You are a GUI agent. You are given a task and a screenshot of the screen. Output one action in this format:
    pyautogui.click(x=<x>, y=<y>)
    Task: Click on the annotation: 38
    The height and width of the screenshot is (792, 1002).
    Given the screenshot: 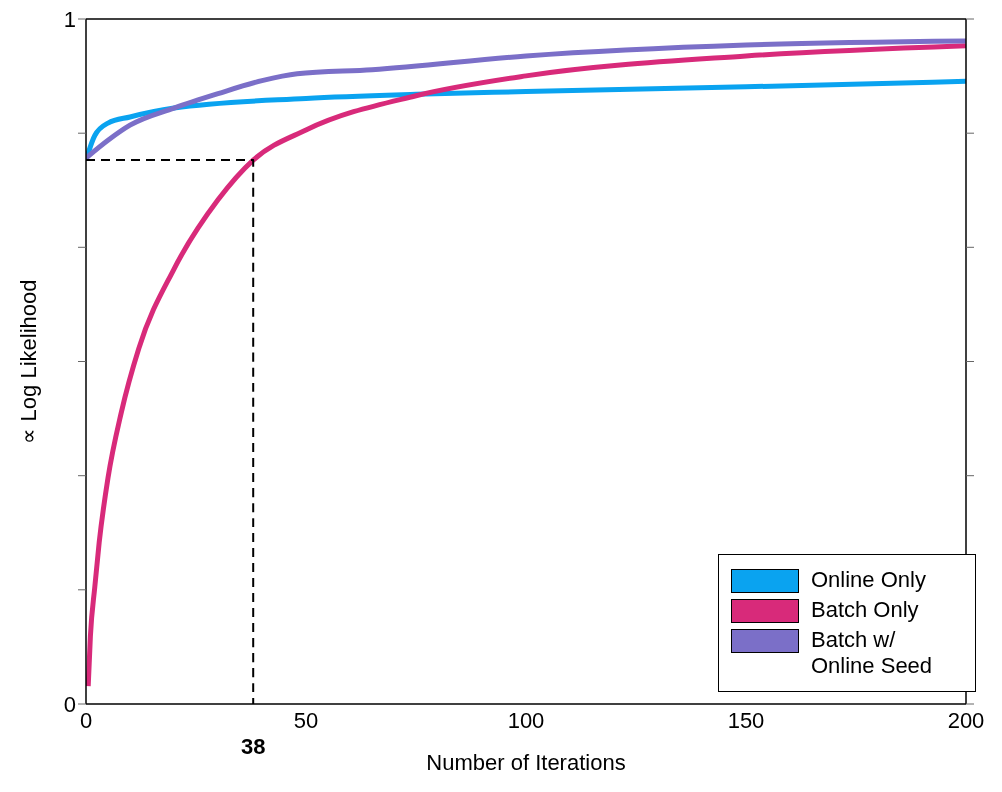 What is the action you would take?
    pyautogui.click(x=253, y=746)
    